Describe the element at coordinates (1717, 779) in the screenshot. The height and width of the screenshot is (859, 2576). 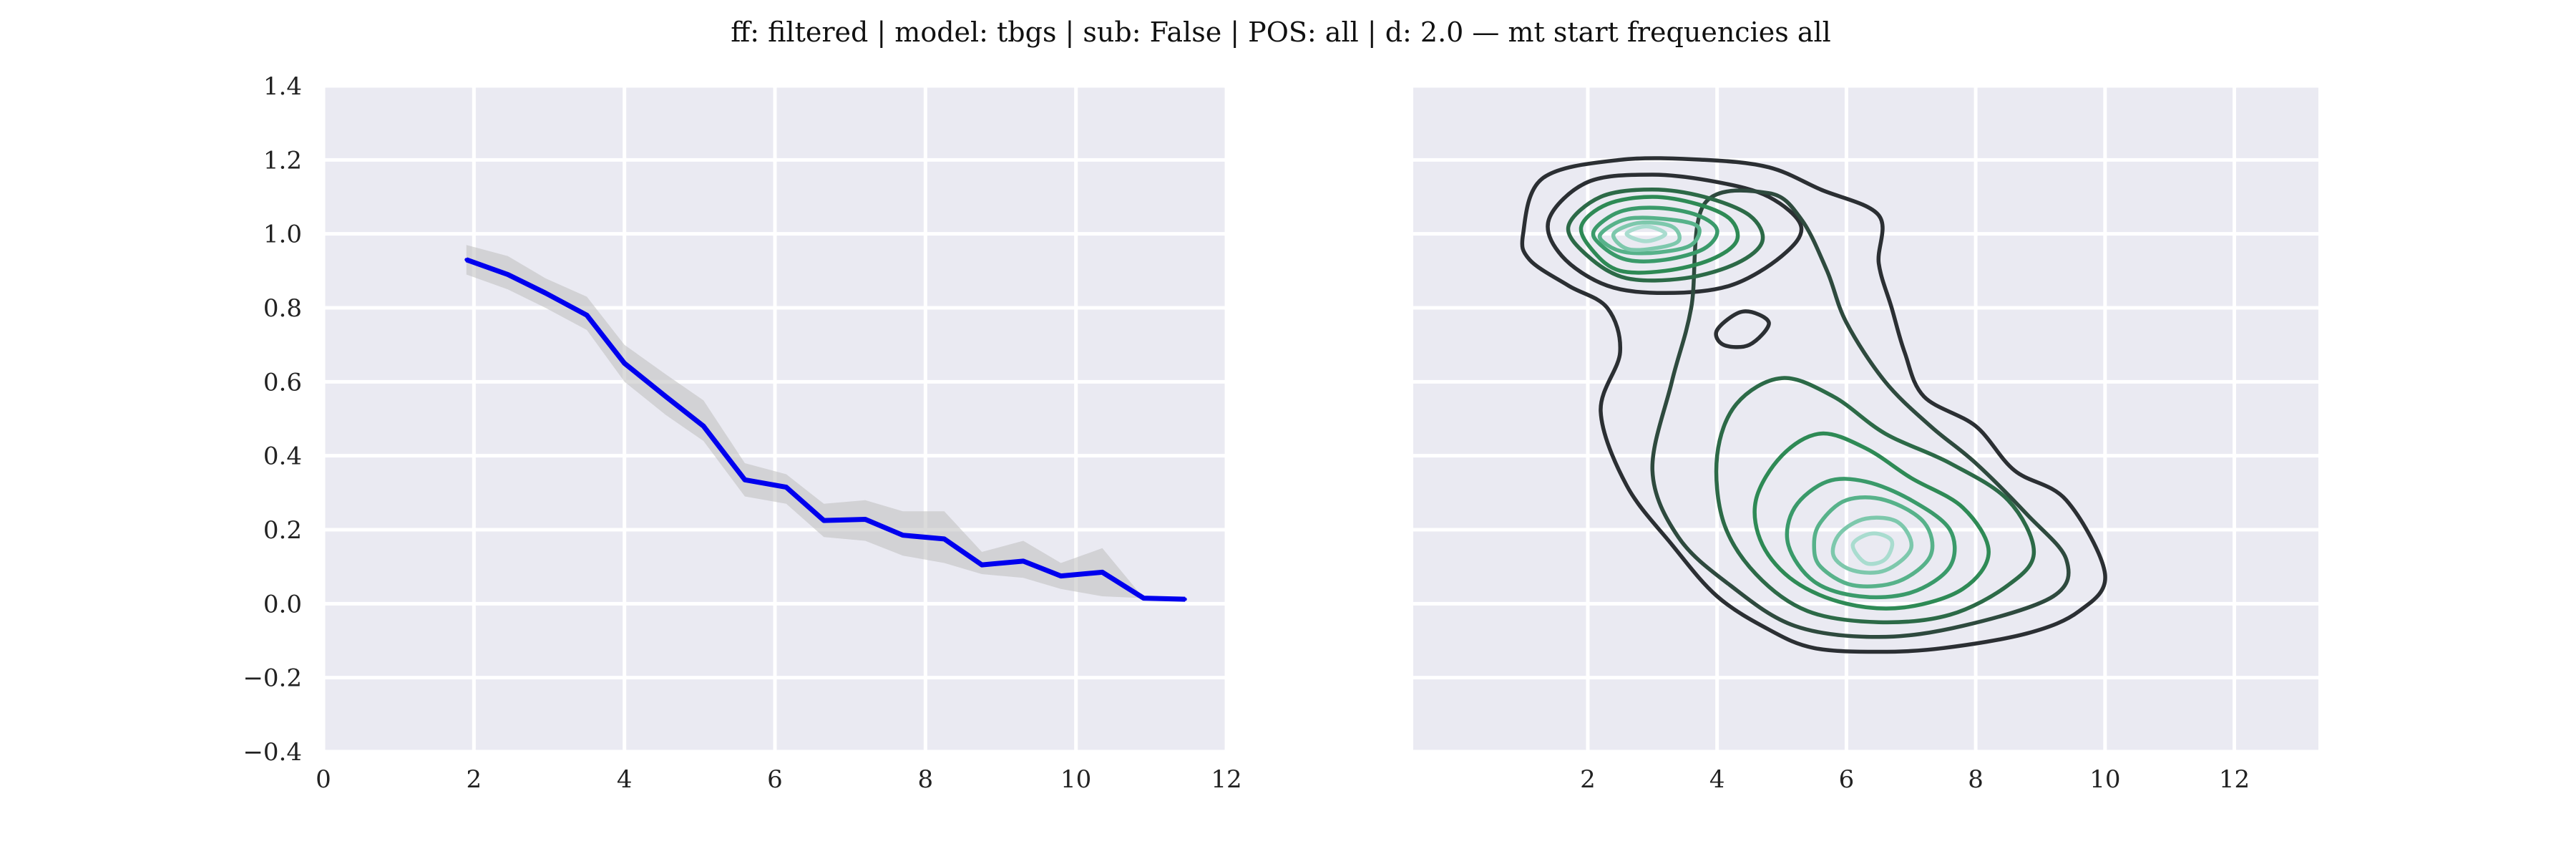
I see `right-x-tick-label: 4` at that location.